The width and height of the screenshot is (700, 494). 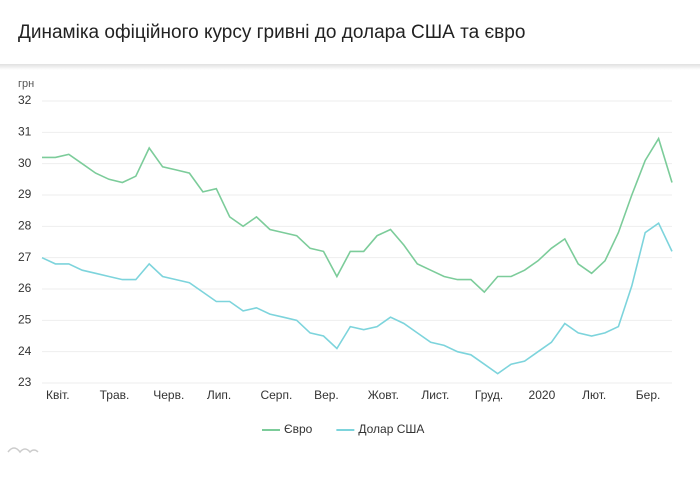 I want to click on y-tick-label: 27, so click(x=25, y=257).